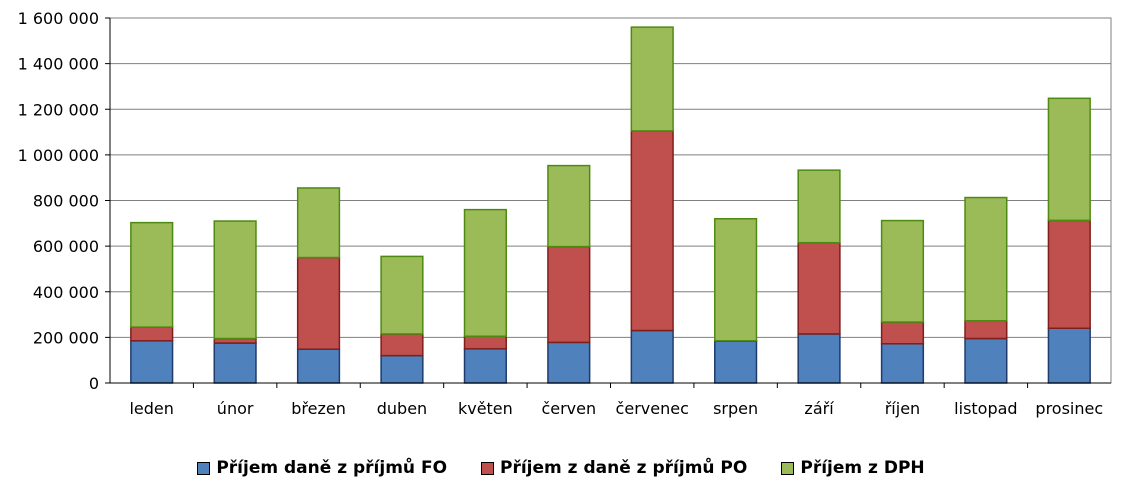  Describe the element at coordinates (985, 408) in the screenshot. I see `x-tick-label: listopad` at that location.